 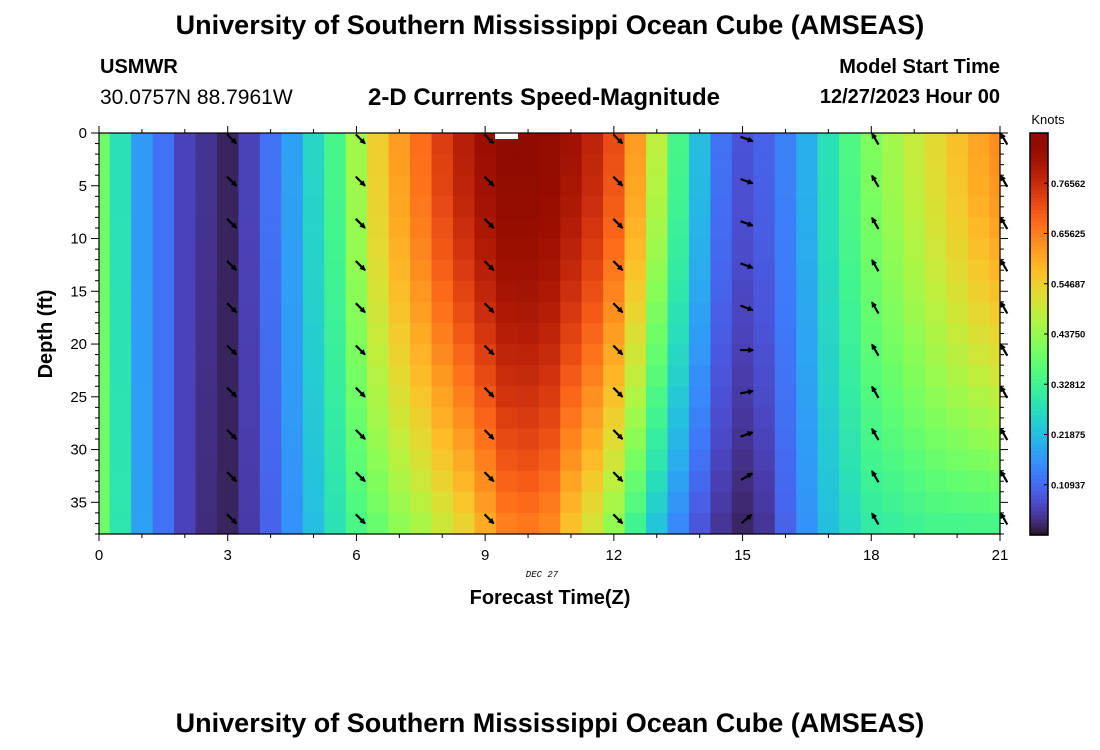 What do you see at coordinates (1000, 555) in the screenshot?
I see `x-tick-label: 21` at bounding box center [1000, 555].